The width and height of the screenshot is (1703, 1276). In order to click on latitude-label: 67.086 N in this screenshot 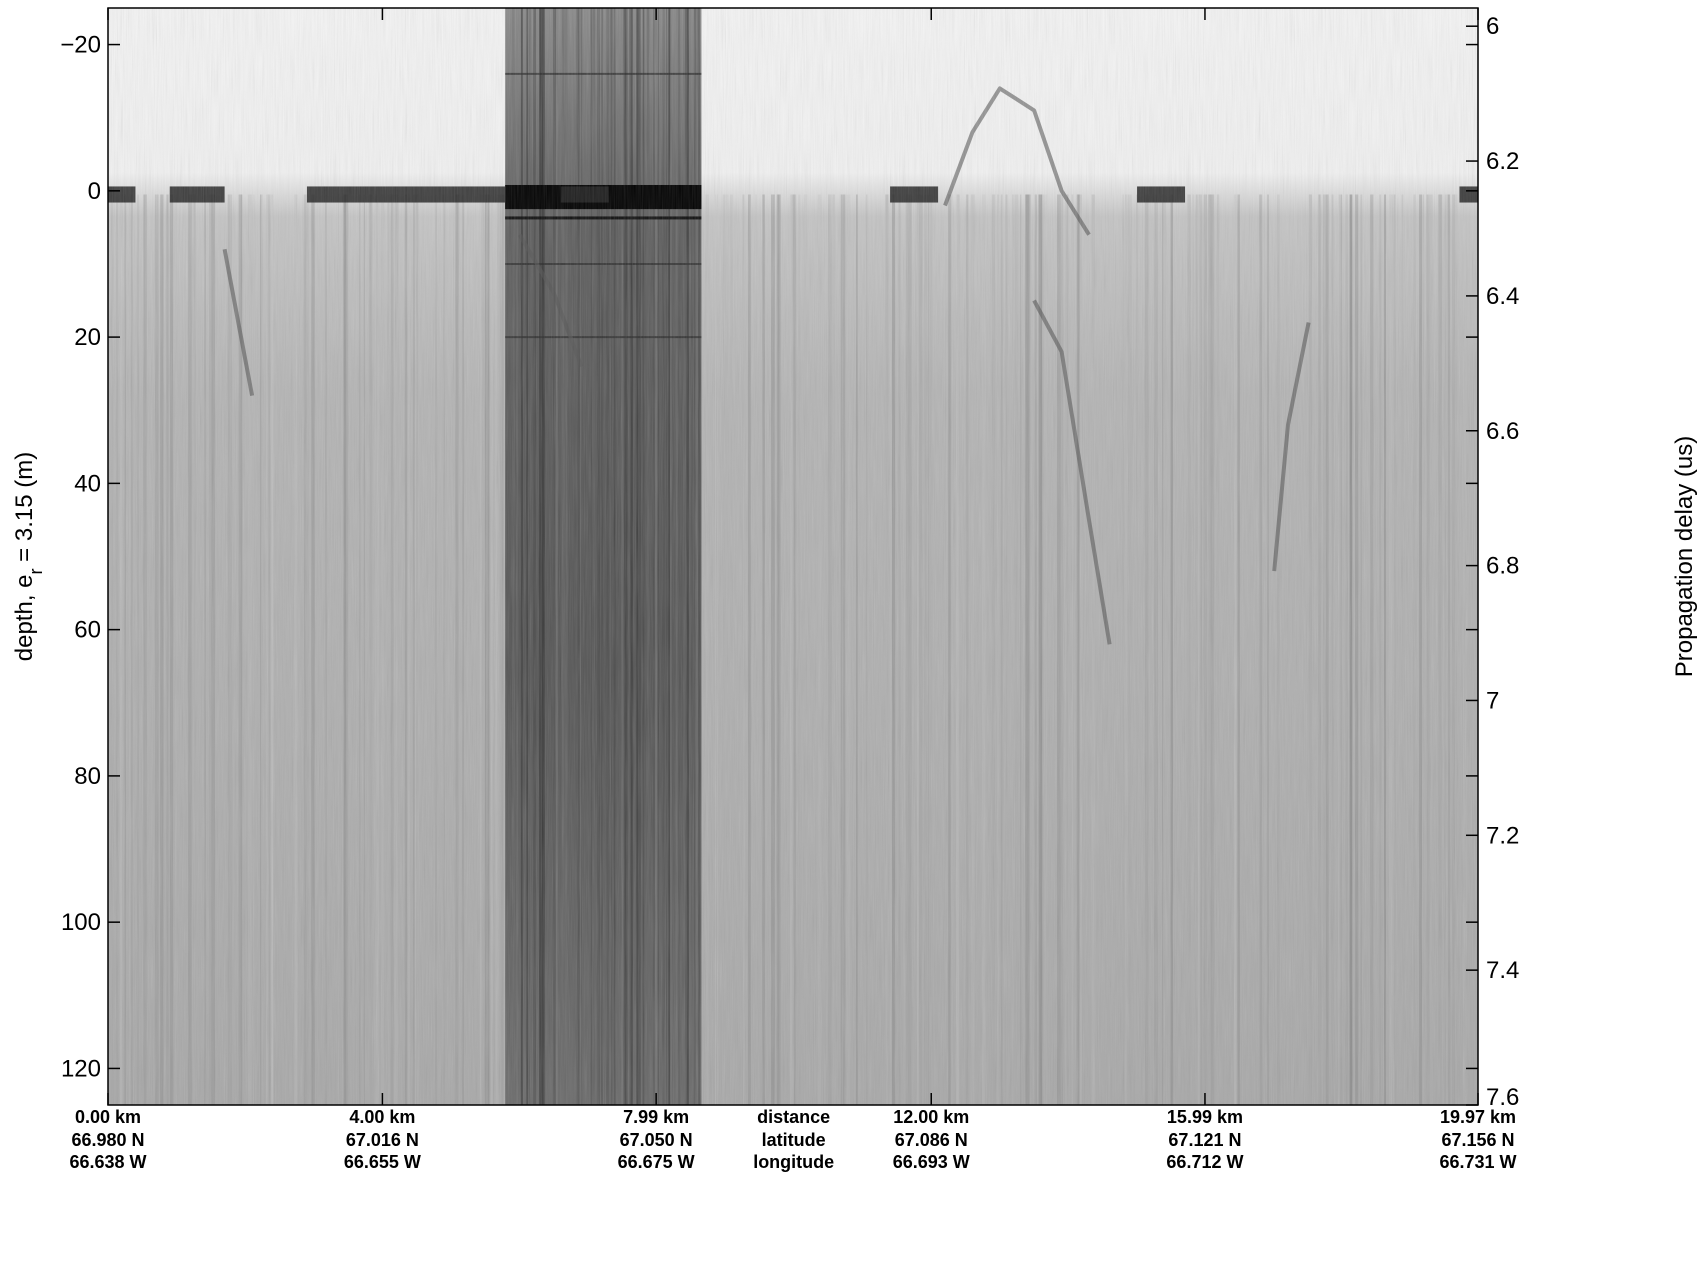, I will do `click(931, 1140)`.